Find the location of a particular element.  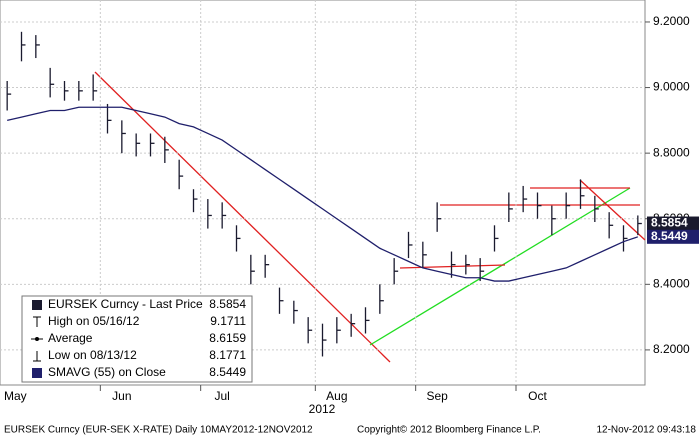

legend-box is located at coordinates (137, 339).